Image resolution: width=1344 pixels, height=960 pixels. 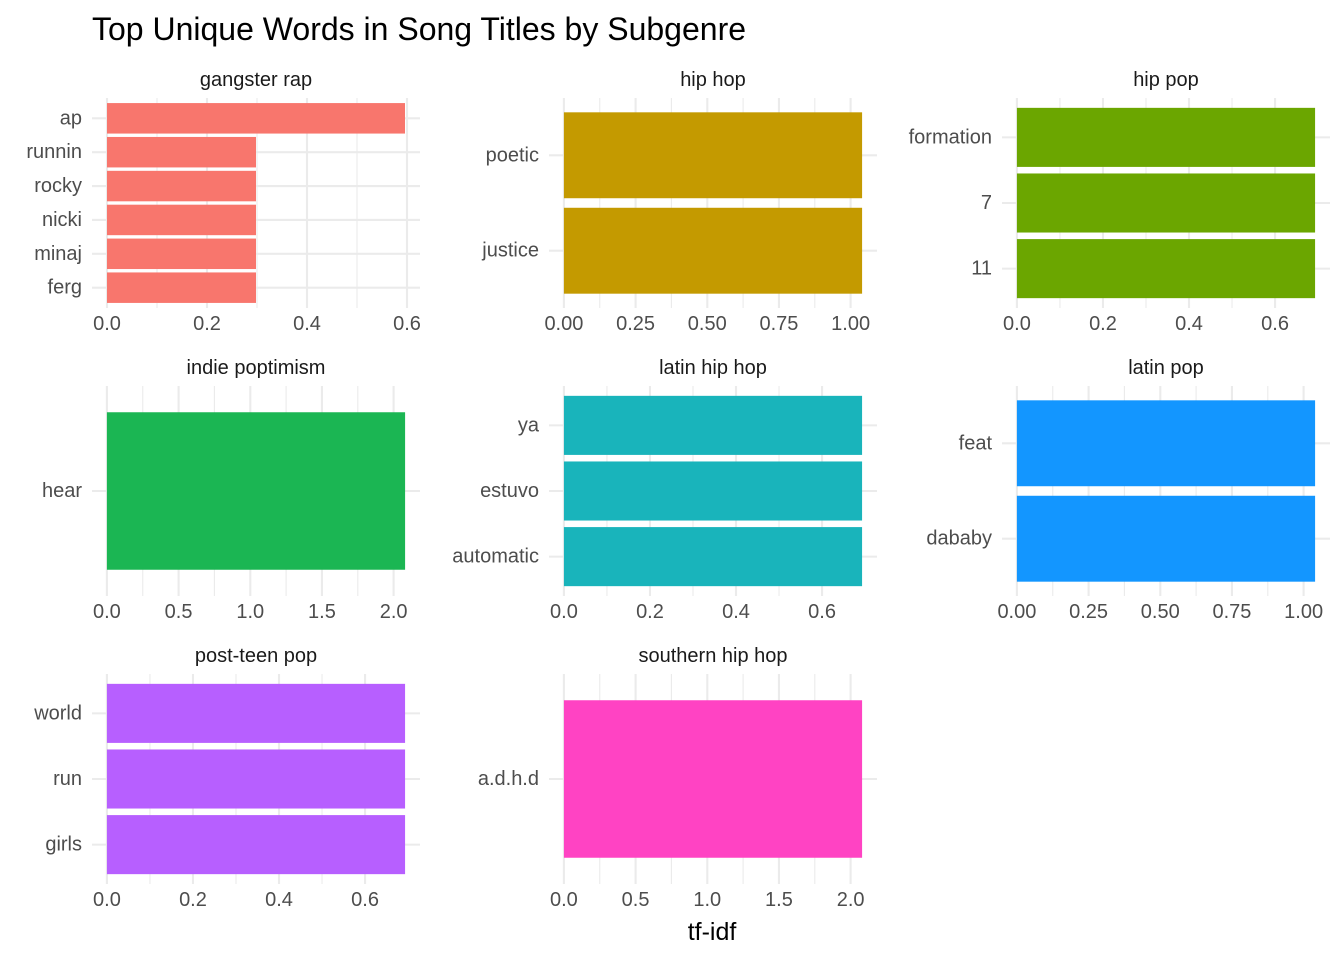 I want to click on y-tick-label: a.d.h.d, so click(x=508, y=779).